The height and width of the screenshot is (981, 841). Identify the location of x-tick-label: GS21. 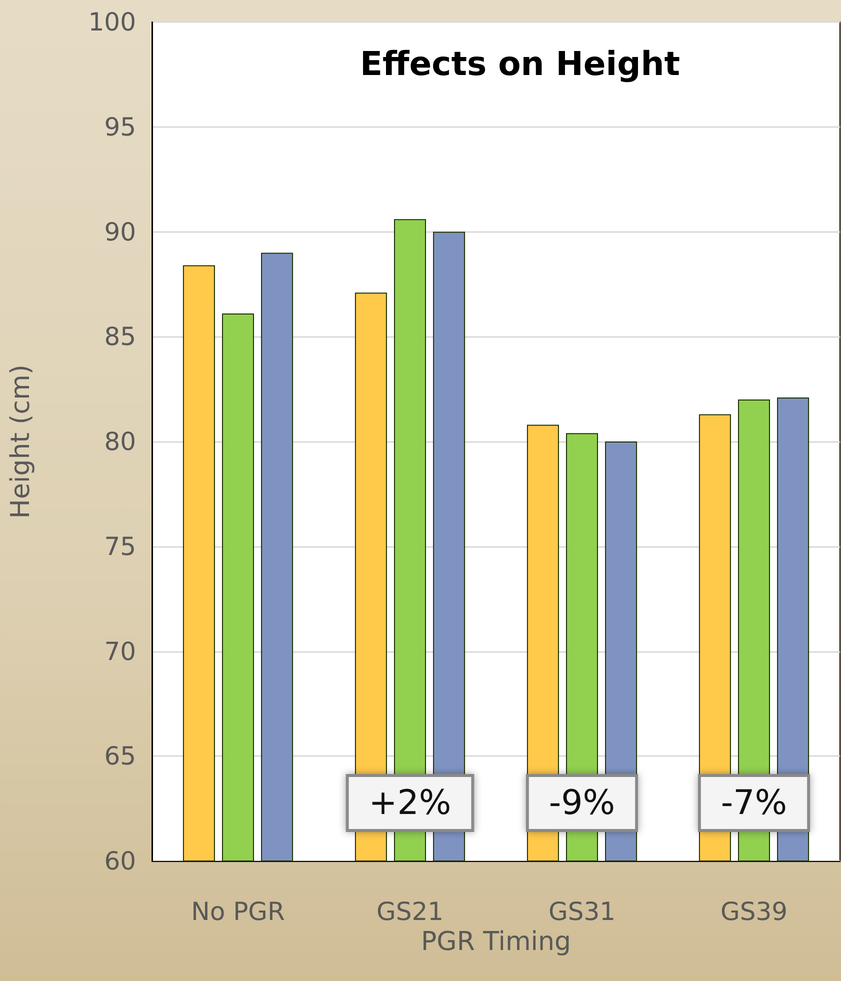
(410, 911).